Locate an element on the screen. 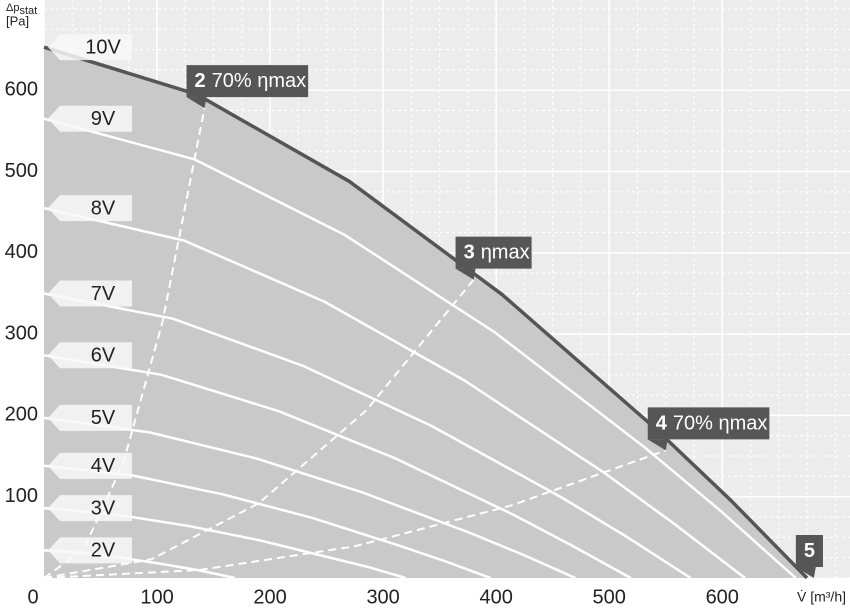 The width and height of the screenshot is (850, 609). callout-label: 2 70% ηmax is located at coordinates (251, 81).